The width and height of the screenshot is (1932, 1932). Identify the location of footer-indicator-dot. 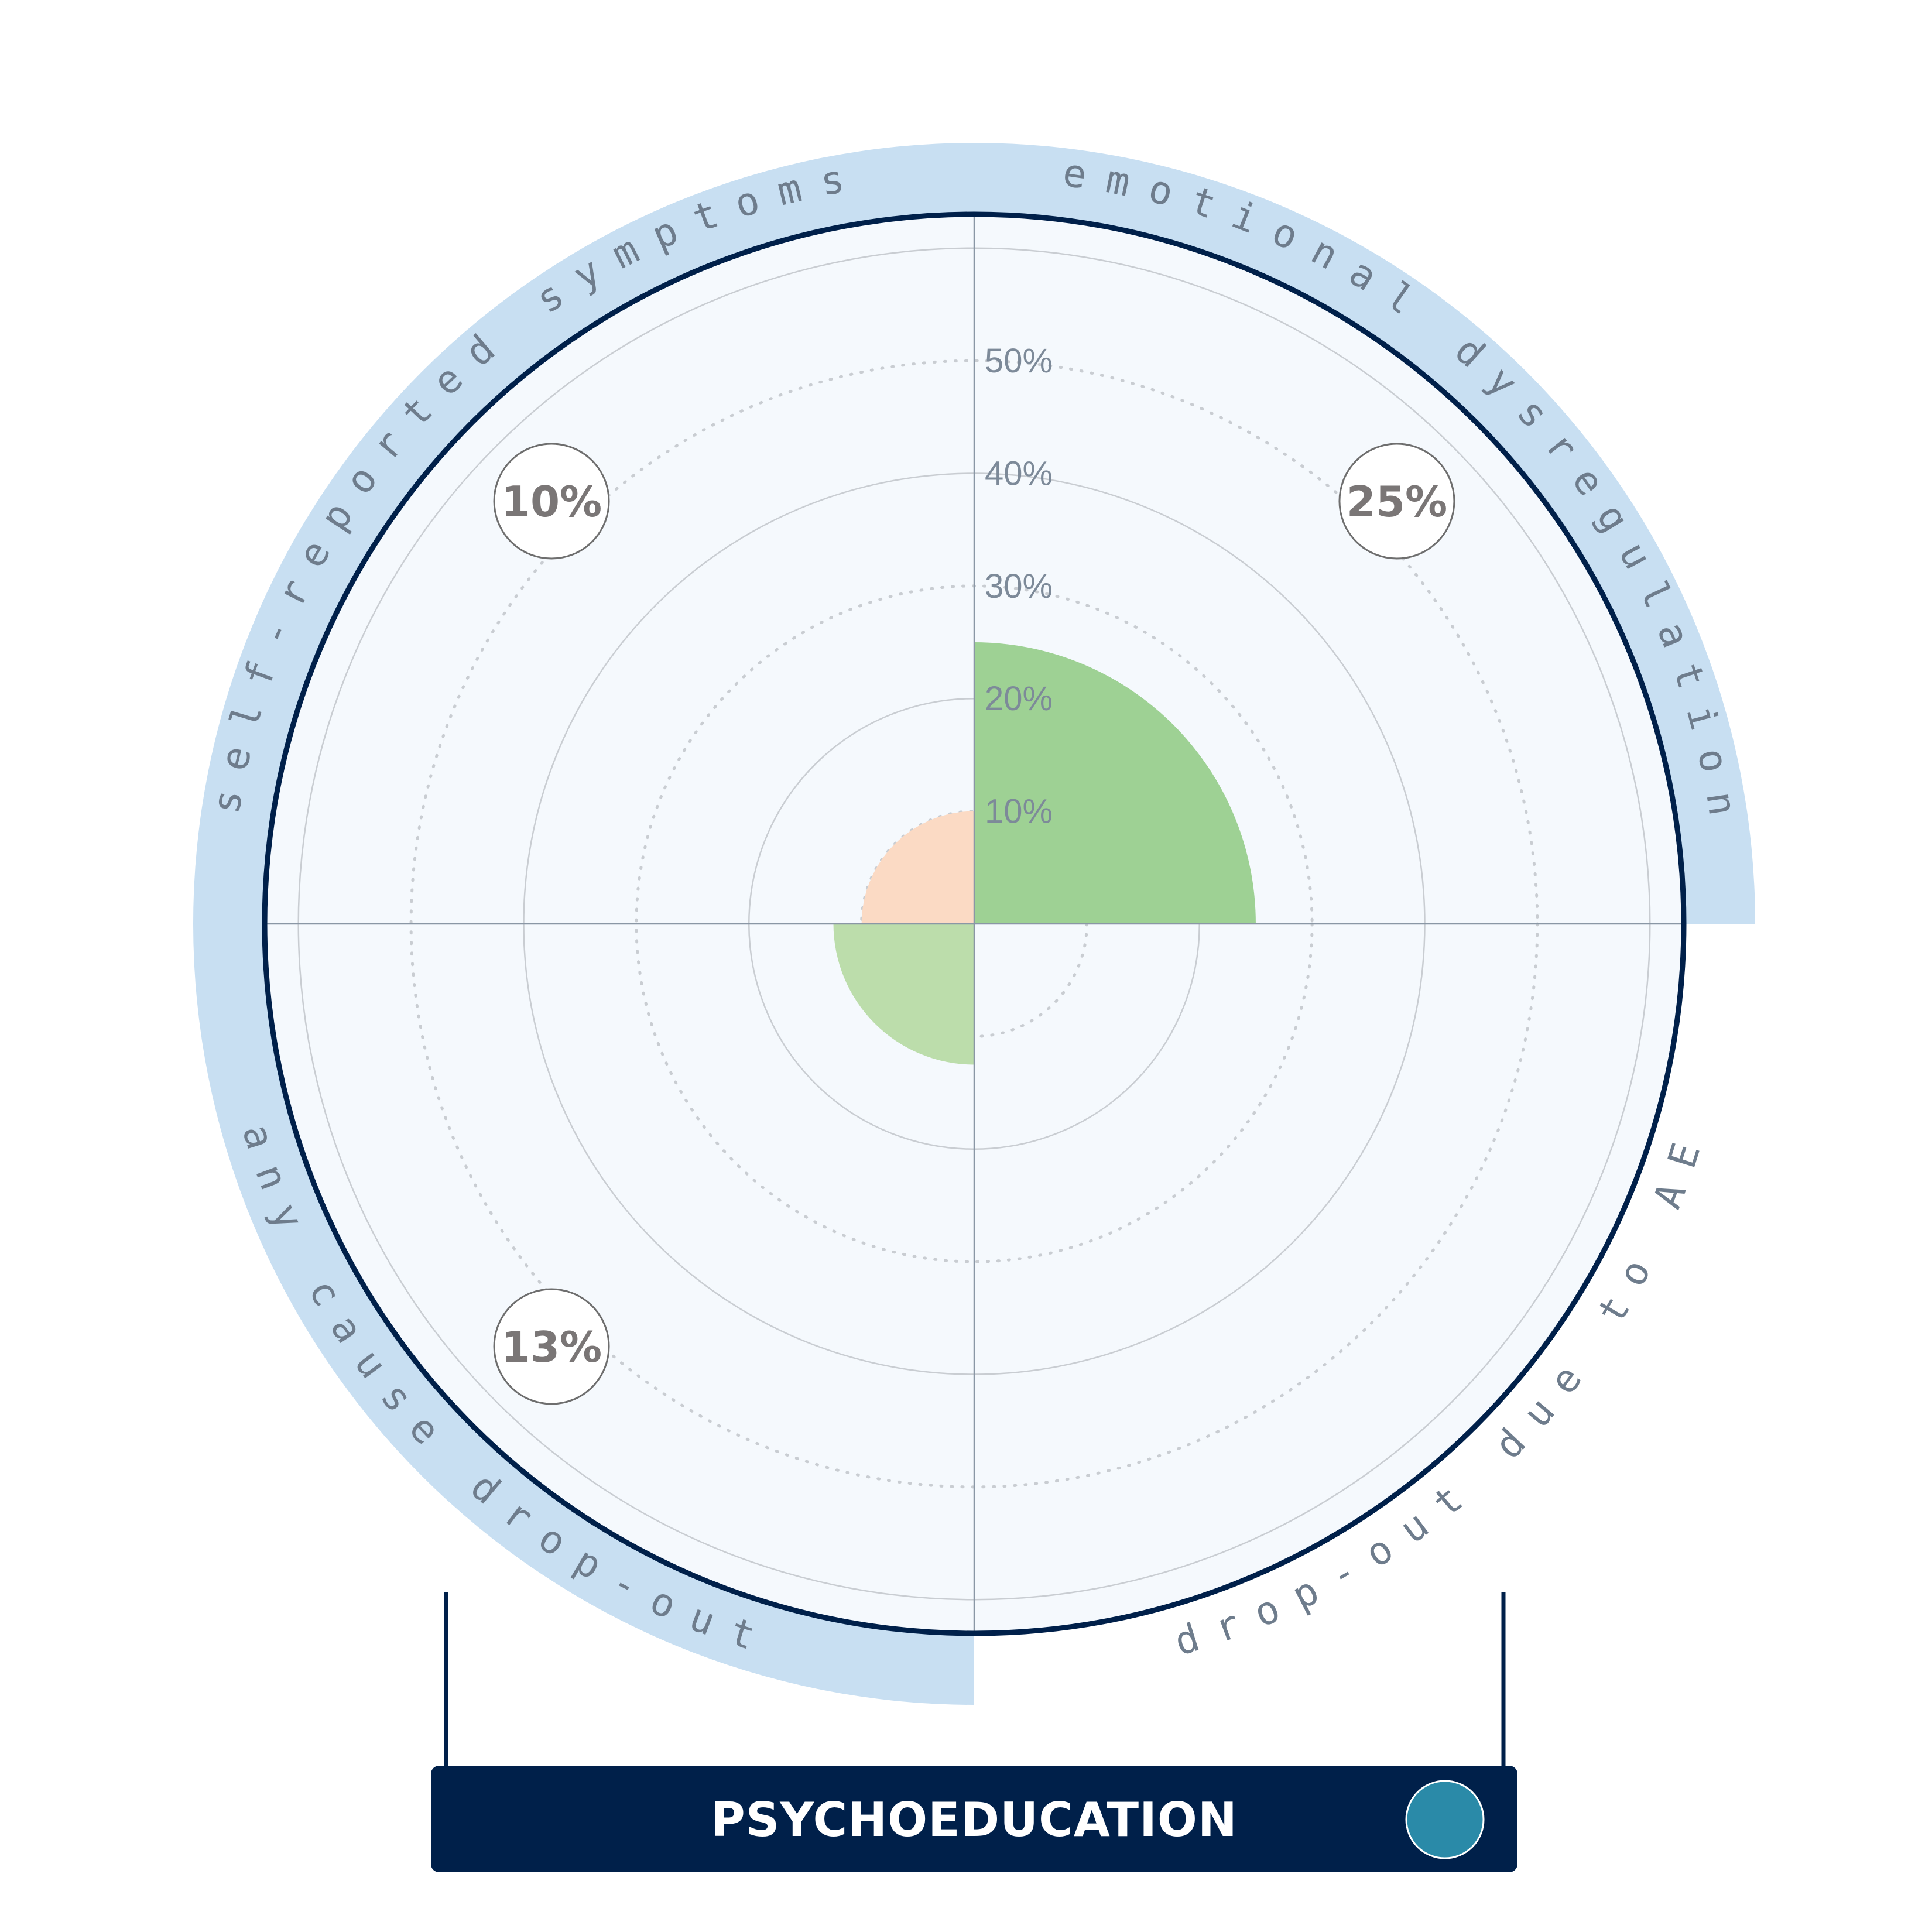
(1445, 1819).